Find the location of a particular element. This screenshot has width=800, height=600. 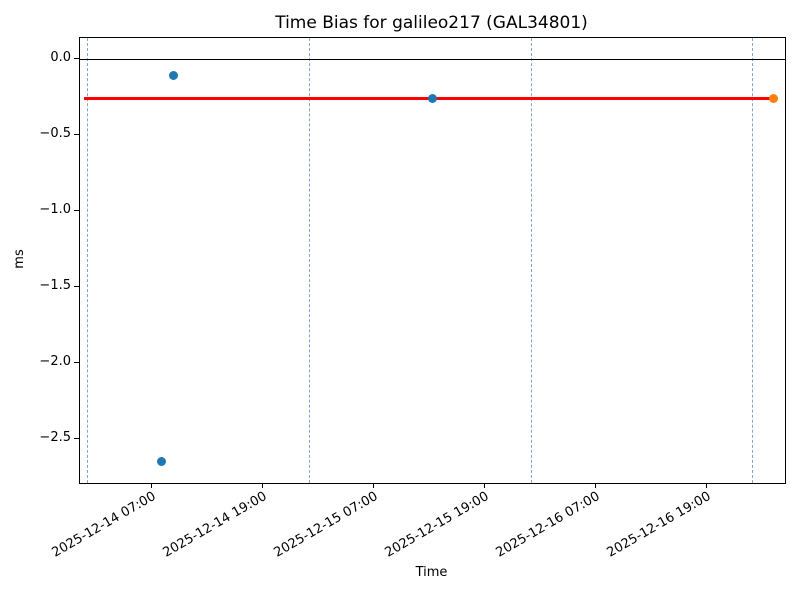

y-tick-label: −0.5 is located at coordinates (55, 134).